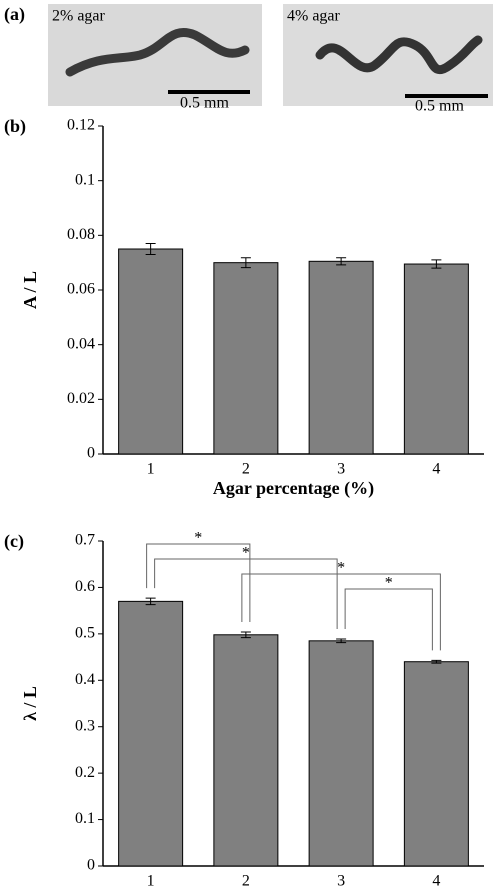 The image size is (493, 893). I want to click on panel-label: (b), so click(15, 126).